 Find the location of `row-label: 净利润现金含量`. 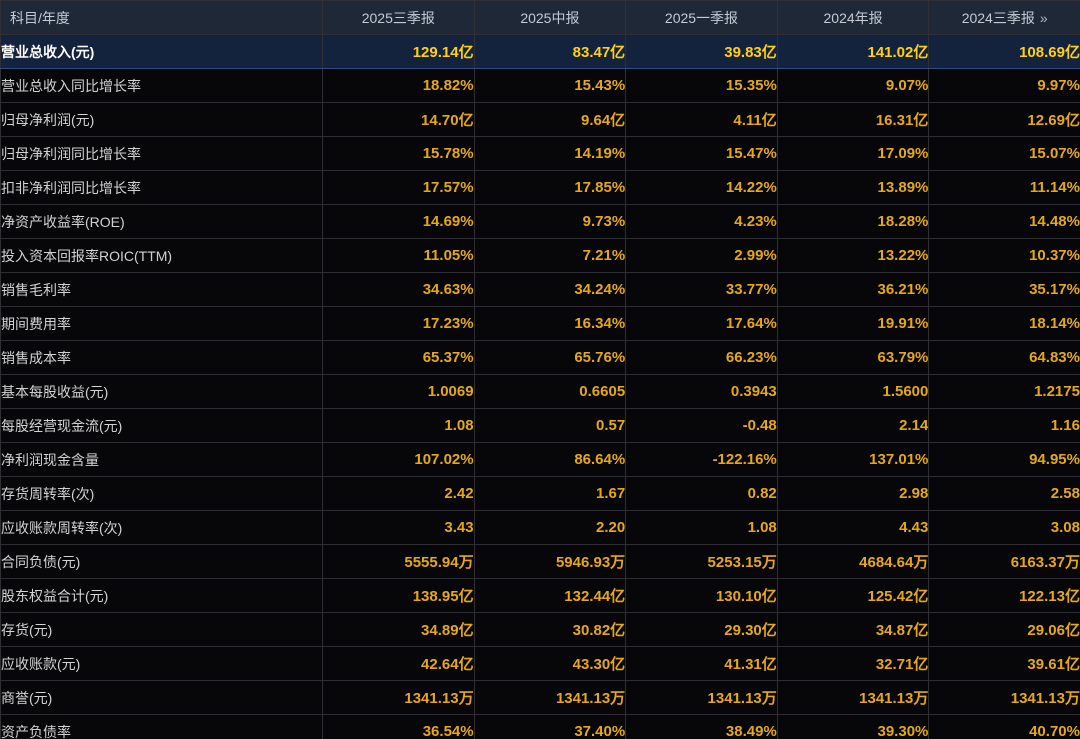

row-label: 净利润现金含量 is located at coordinates (161, 459).